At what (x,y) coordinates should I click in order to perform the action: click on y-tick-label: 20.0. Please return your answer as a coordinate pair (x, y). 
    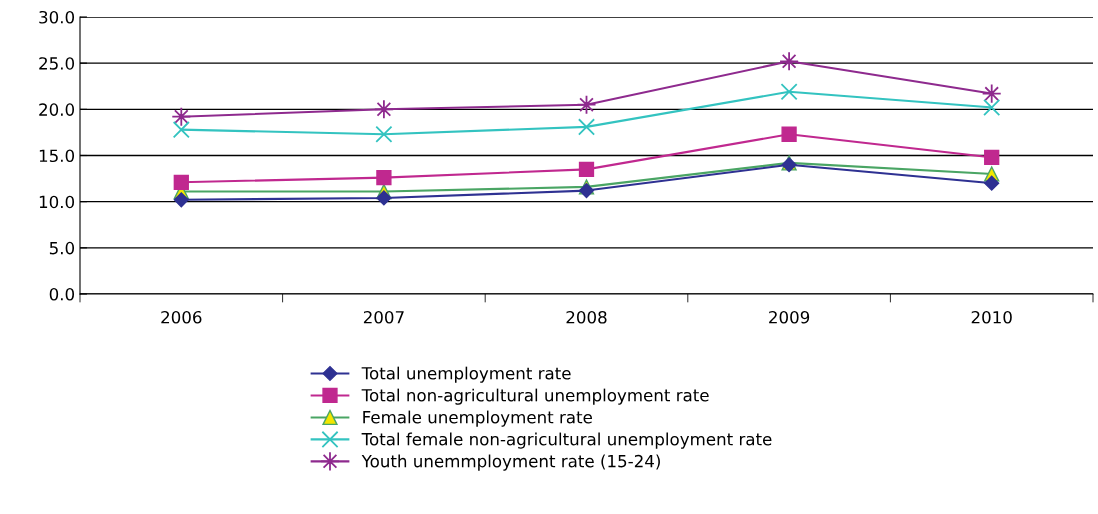
    Looking at the image, I should click on (57, 109).